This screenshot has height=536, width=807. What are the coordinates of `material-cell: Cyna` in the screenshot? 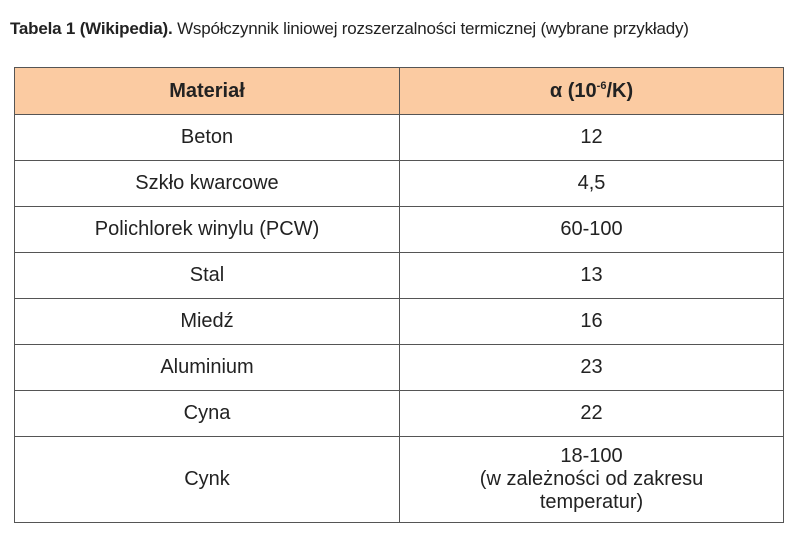 It's located at (207, 413).